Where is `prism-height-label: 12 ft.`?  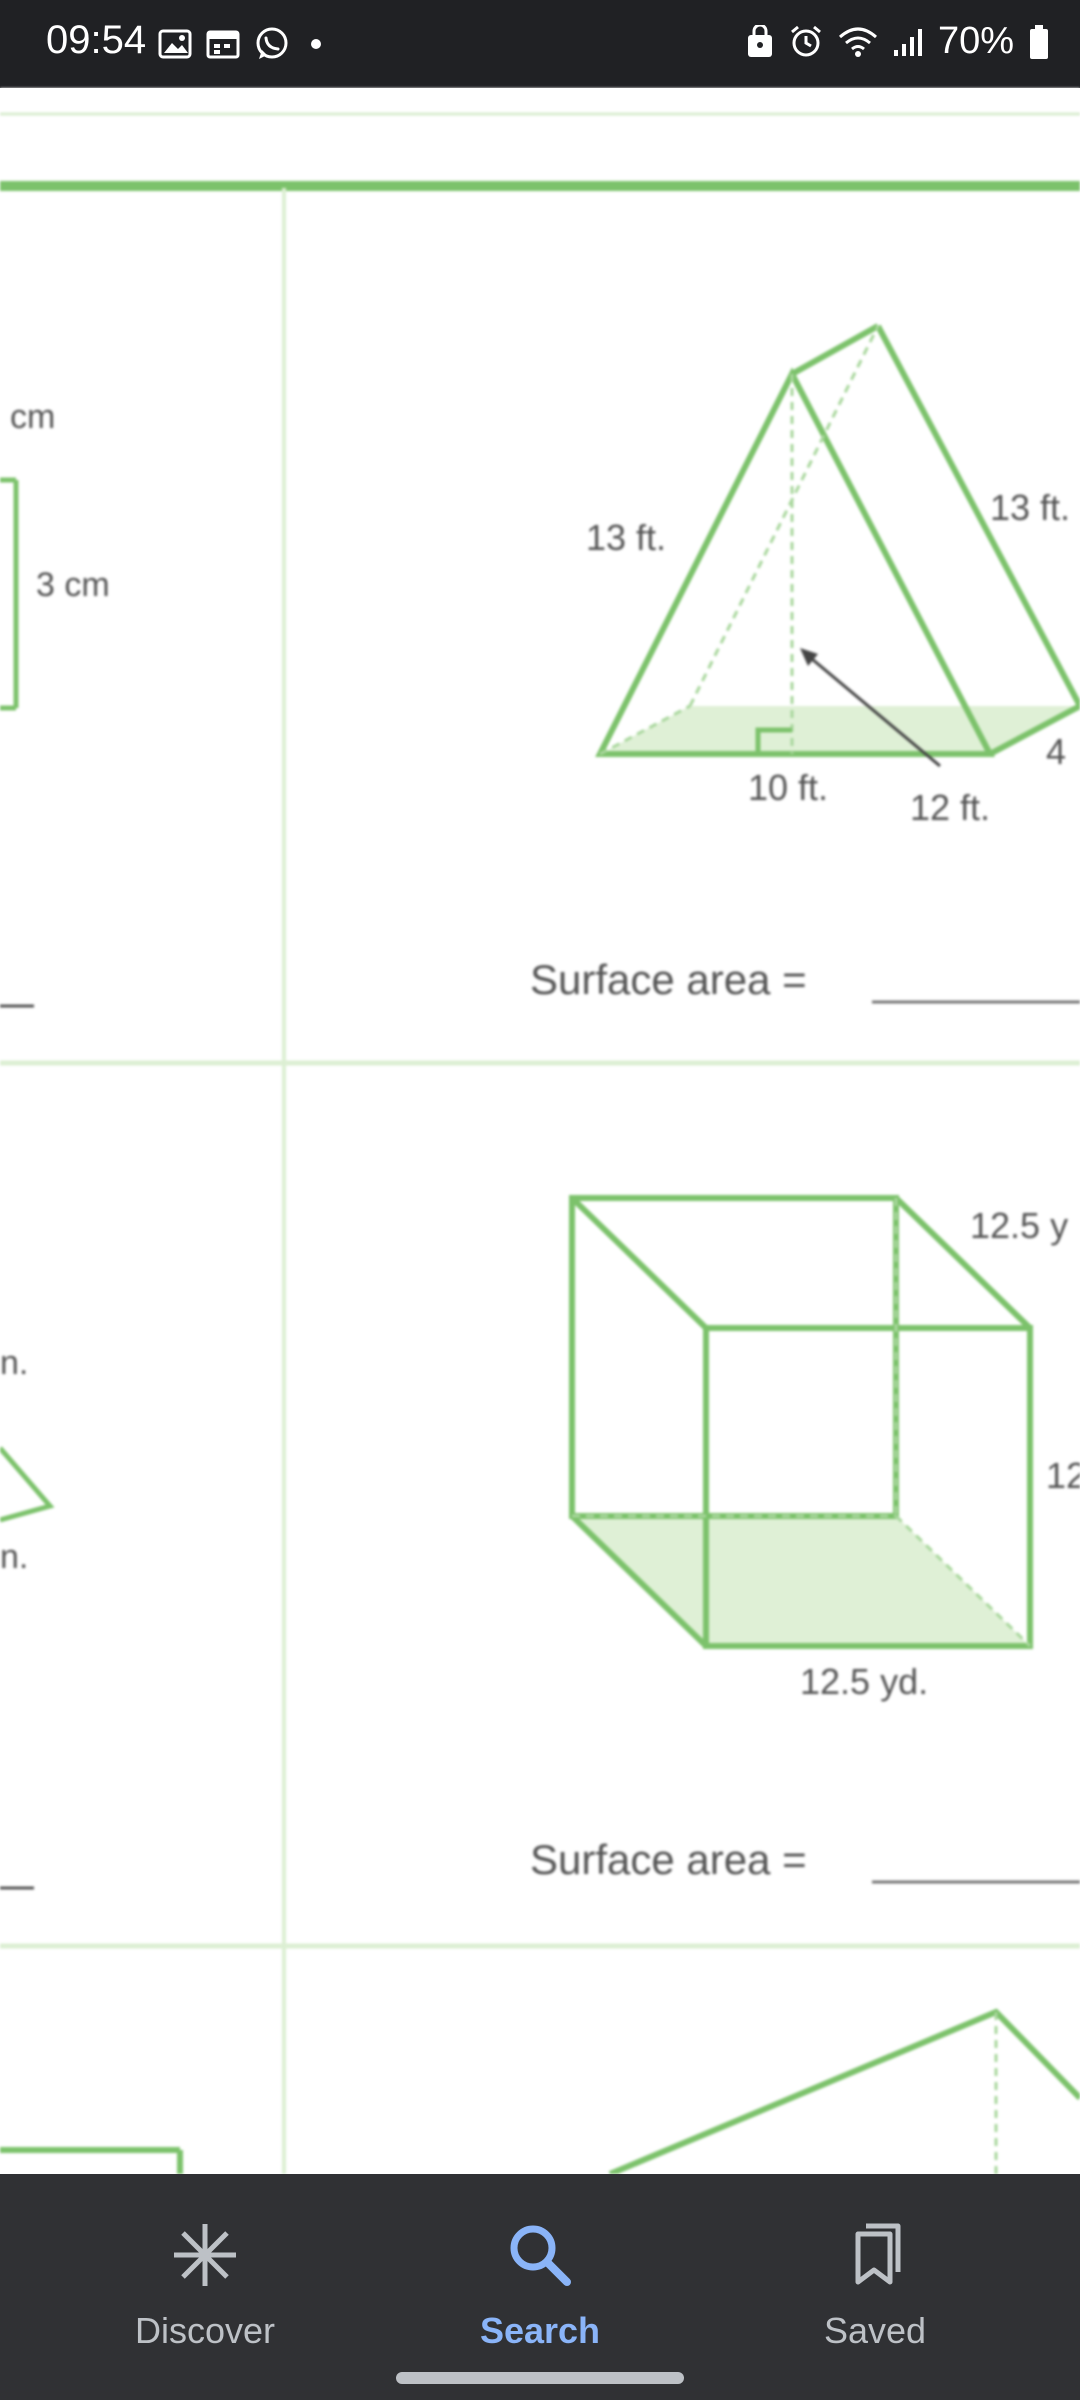
prism-height-label: 12 ft. is located at coordinates (950, 807).